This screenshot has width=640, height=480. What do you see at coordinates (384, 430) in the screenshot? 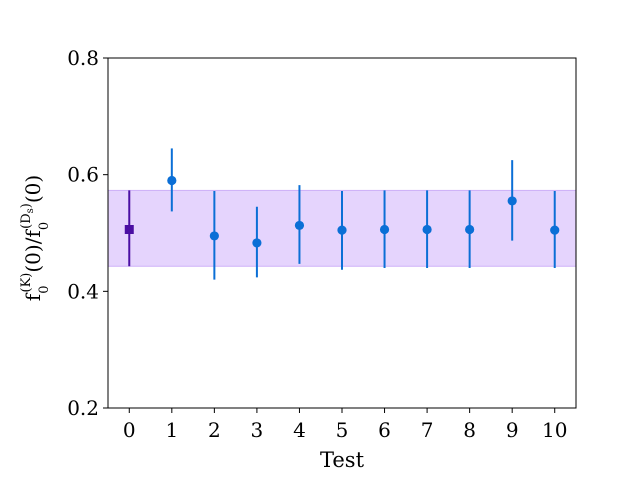
I see `x-tick-label: 6` at bounding box center [384, 430].